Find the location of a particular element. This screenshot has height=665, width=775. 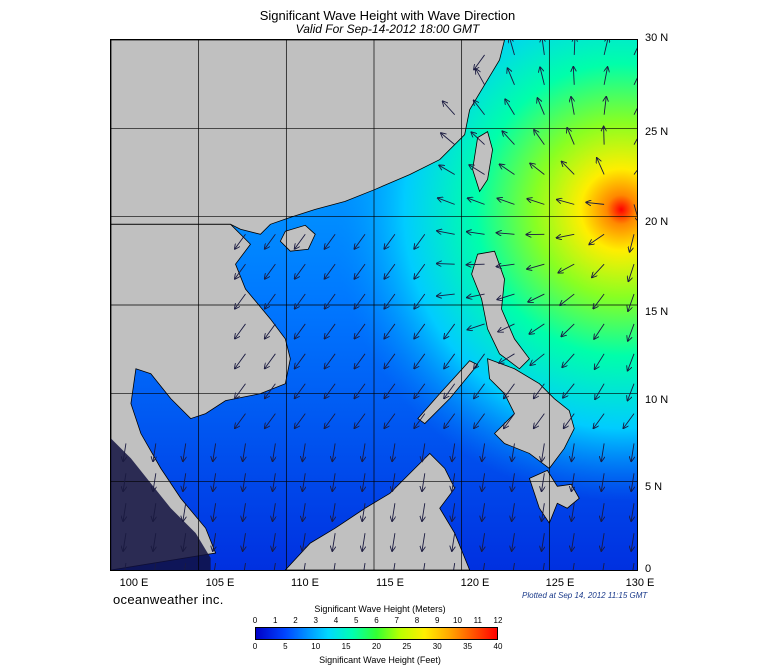

lon-label-115e: 115 E is located at coordinates (390, 583).